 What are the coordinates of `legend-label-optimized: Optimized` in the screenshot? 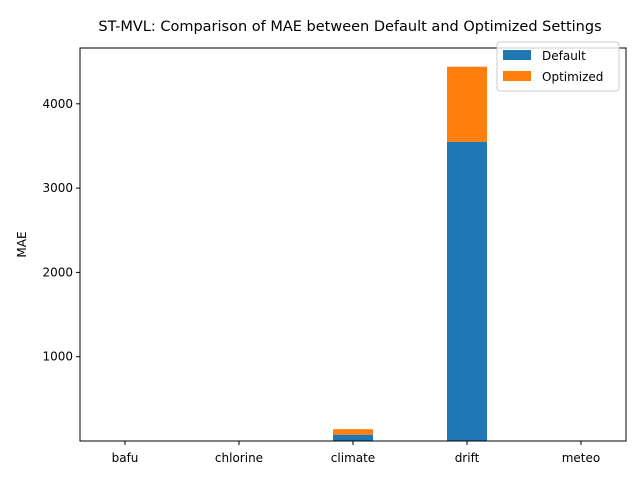 It's located at (572, 77).